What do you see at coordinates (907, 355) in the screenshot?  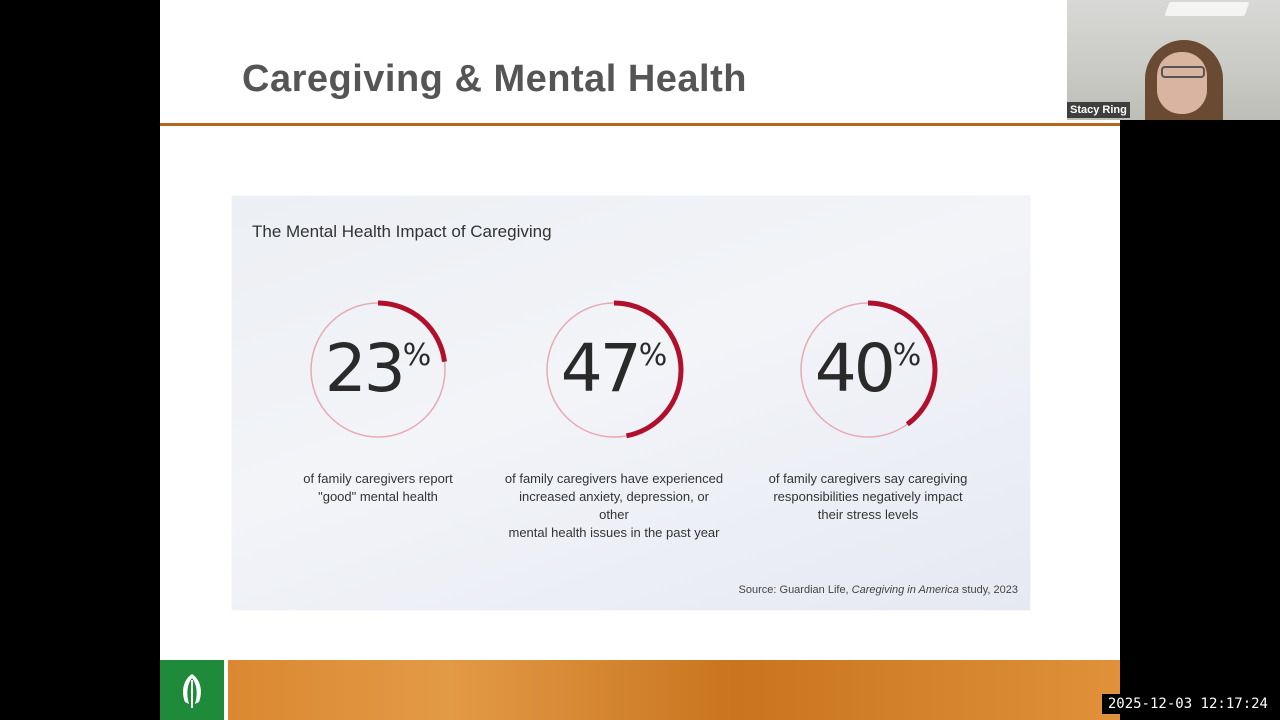 I see `stat-unit-2: %` at bounding box center [907, 355].